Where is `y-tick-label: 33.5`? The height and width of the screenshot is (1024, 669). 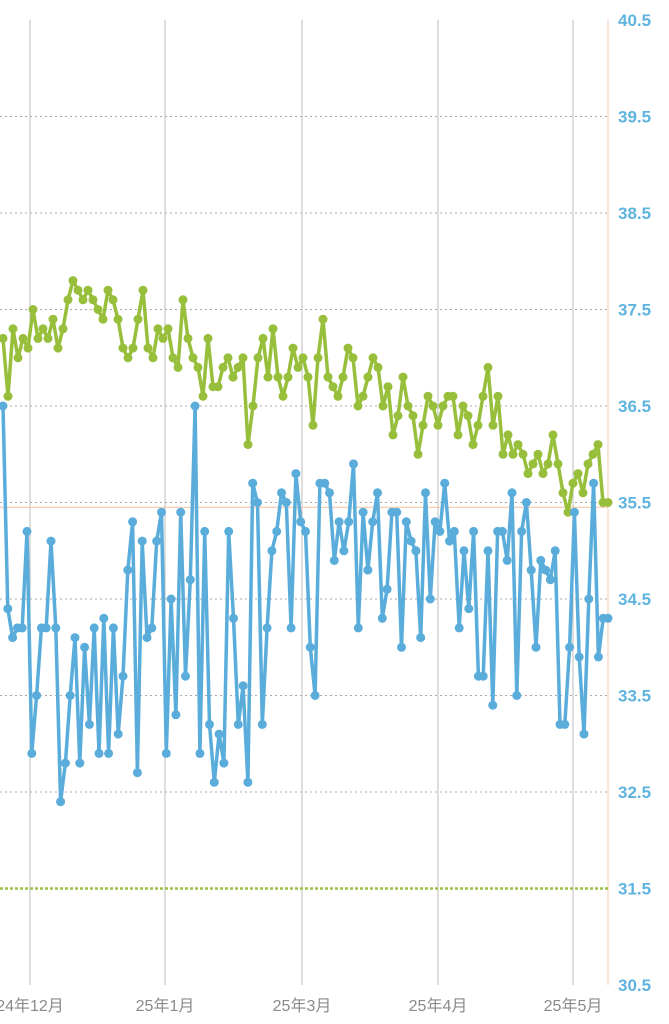
y-tick-label: 33.5 is located at coordinates (634, 696).